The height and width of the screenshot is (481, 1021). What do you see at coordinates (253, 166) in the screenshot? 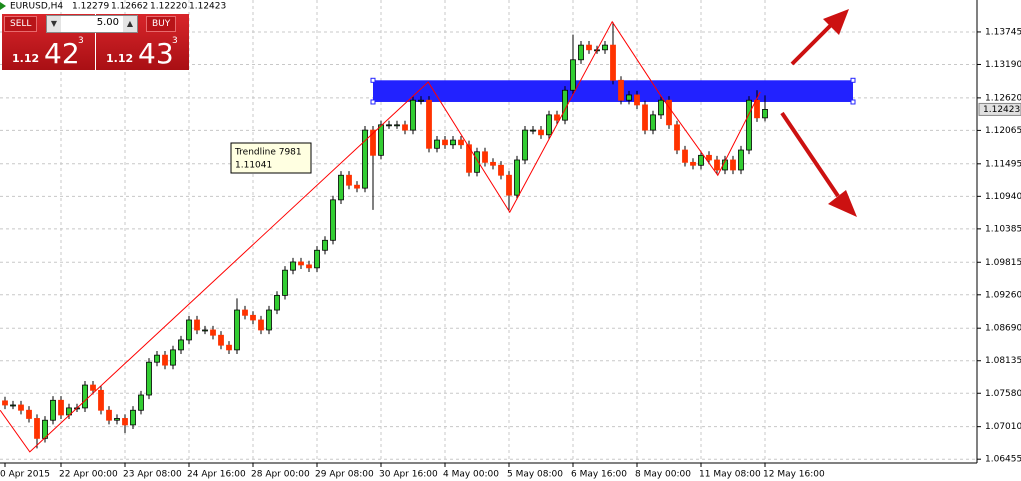
I see `annotation-value: 1.11041` at bounding box center [253, 166].